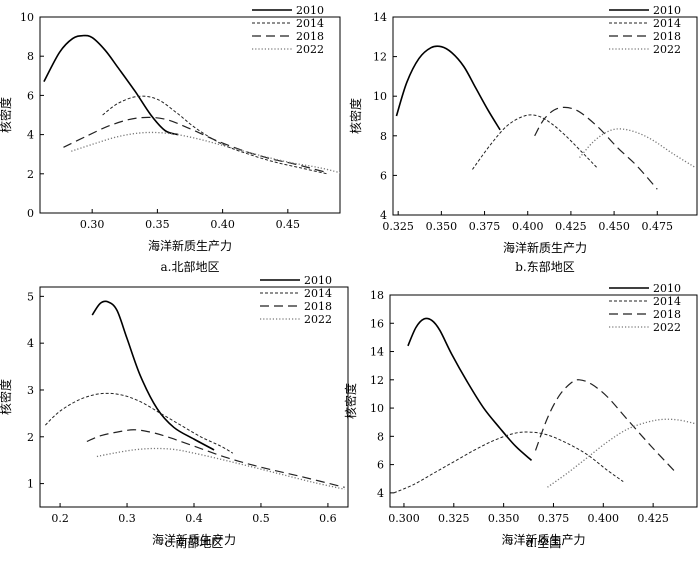 Image resolution: width=700 pixels, height=562 pixels. Describe the element at coordinates (30, 213) in the screenshot. I see `y-tick-label: 0` at that location.